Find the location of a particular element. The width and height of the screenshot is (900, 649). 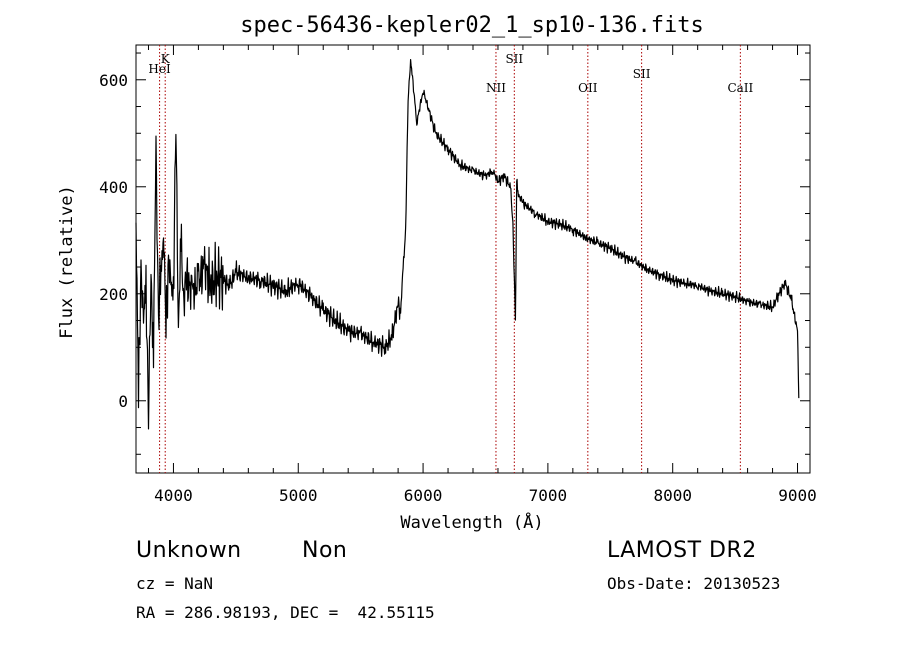

emission-line-label: NII is located at coordinates (496, 88).